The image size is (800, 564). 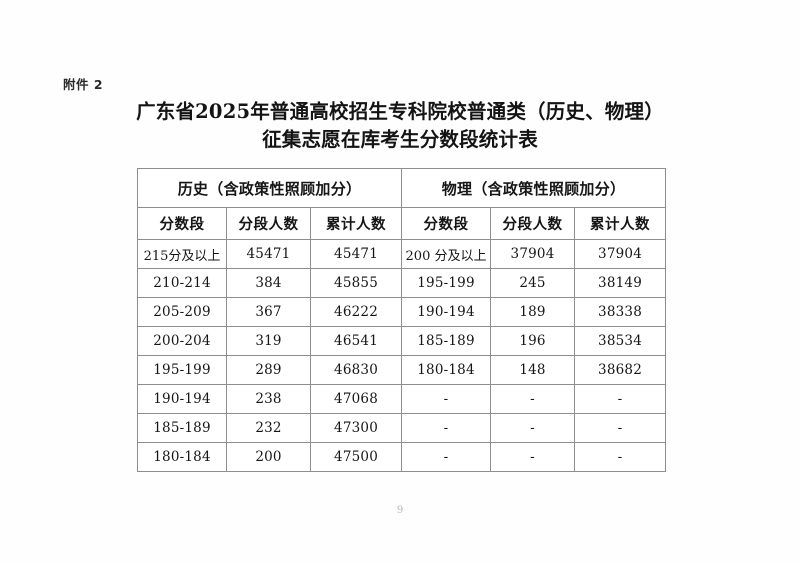 I want to click on cell-physics-cumulative: 38338, so click(x=620, y=312).